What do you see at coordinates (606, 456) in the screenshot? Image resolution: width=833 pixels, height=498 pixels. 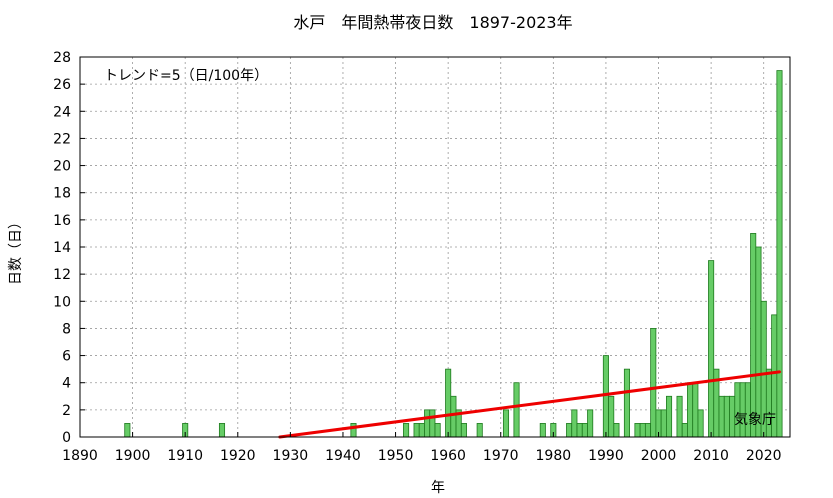 I see `x-tick-label: 1990` at bounding box center [606, 456].